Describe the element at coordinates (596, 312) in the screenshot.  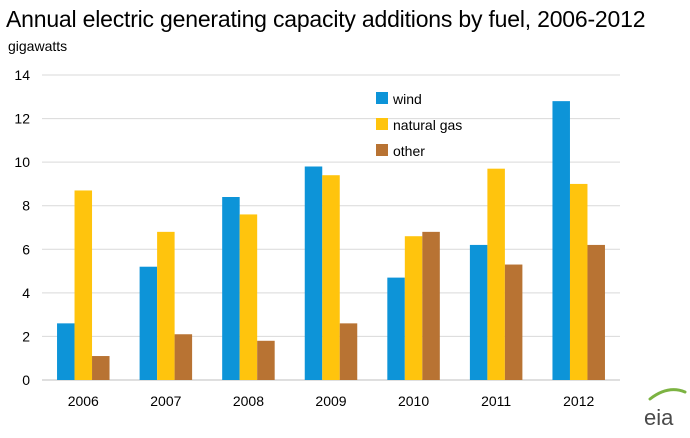
I see `bar-other-2012` at that location.